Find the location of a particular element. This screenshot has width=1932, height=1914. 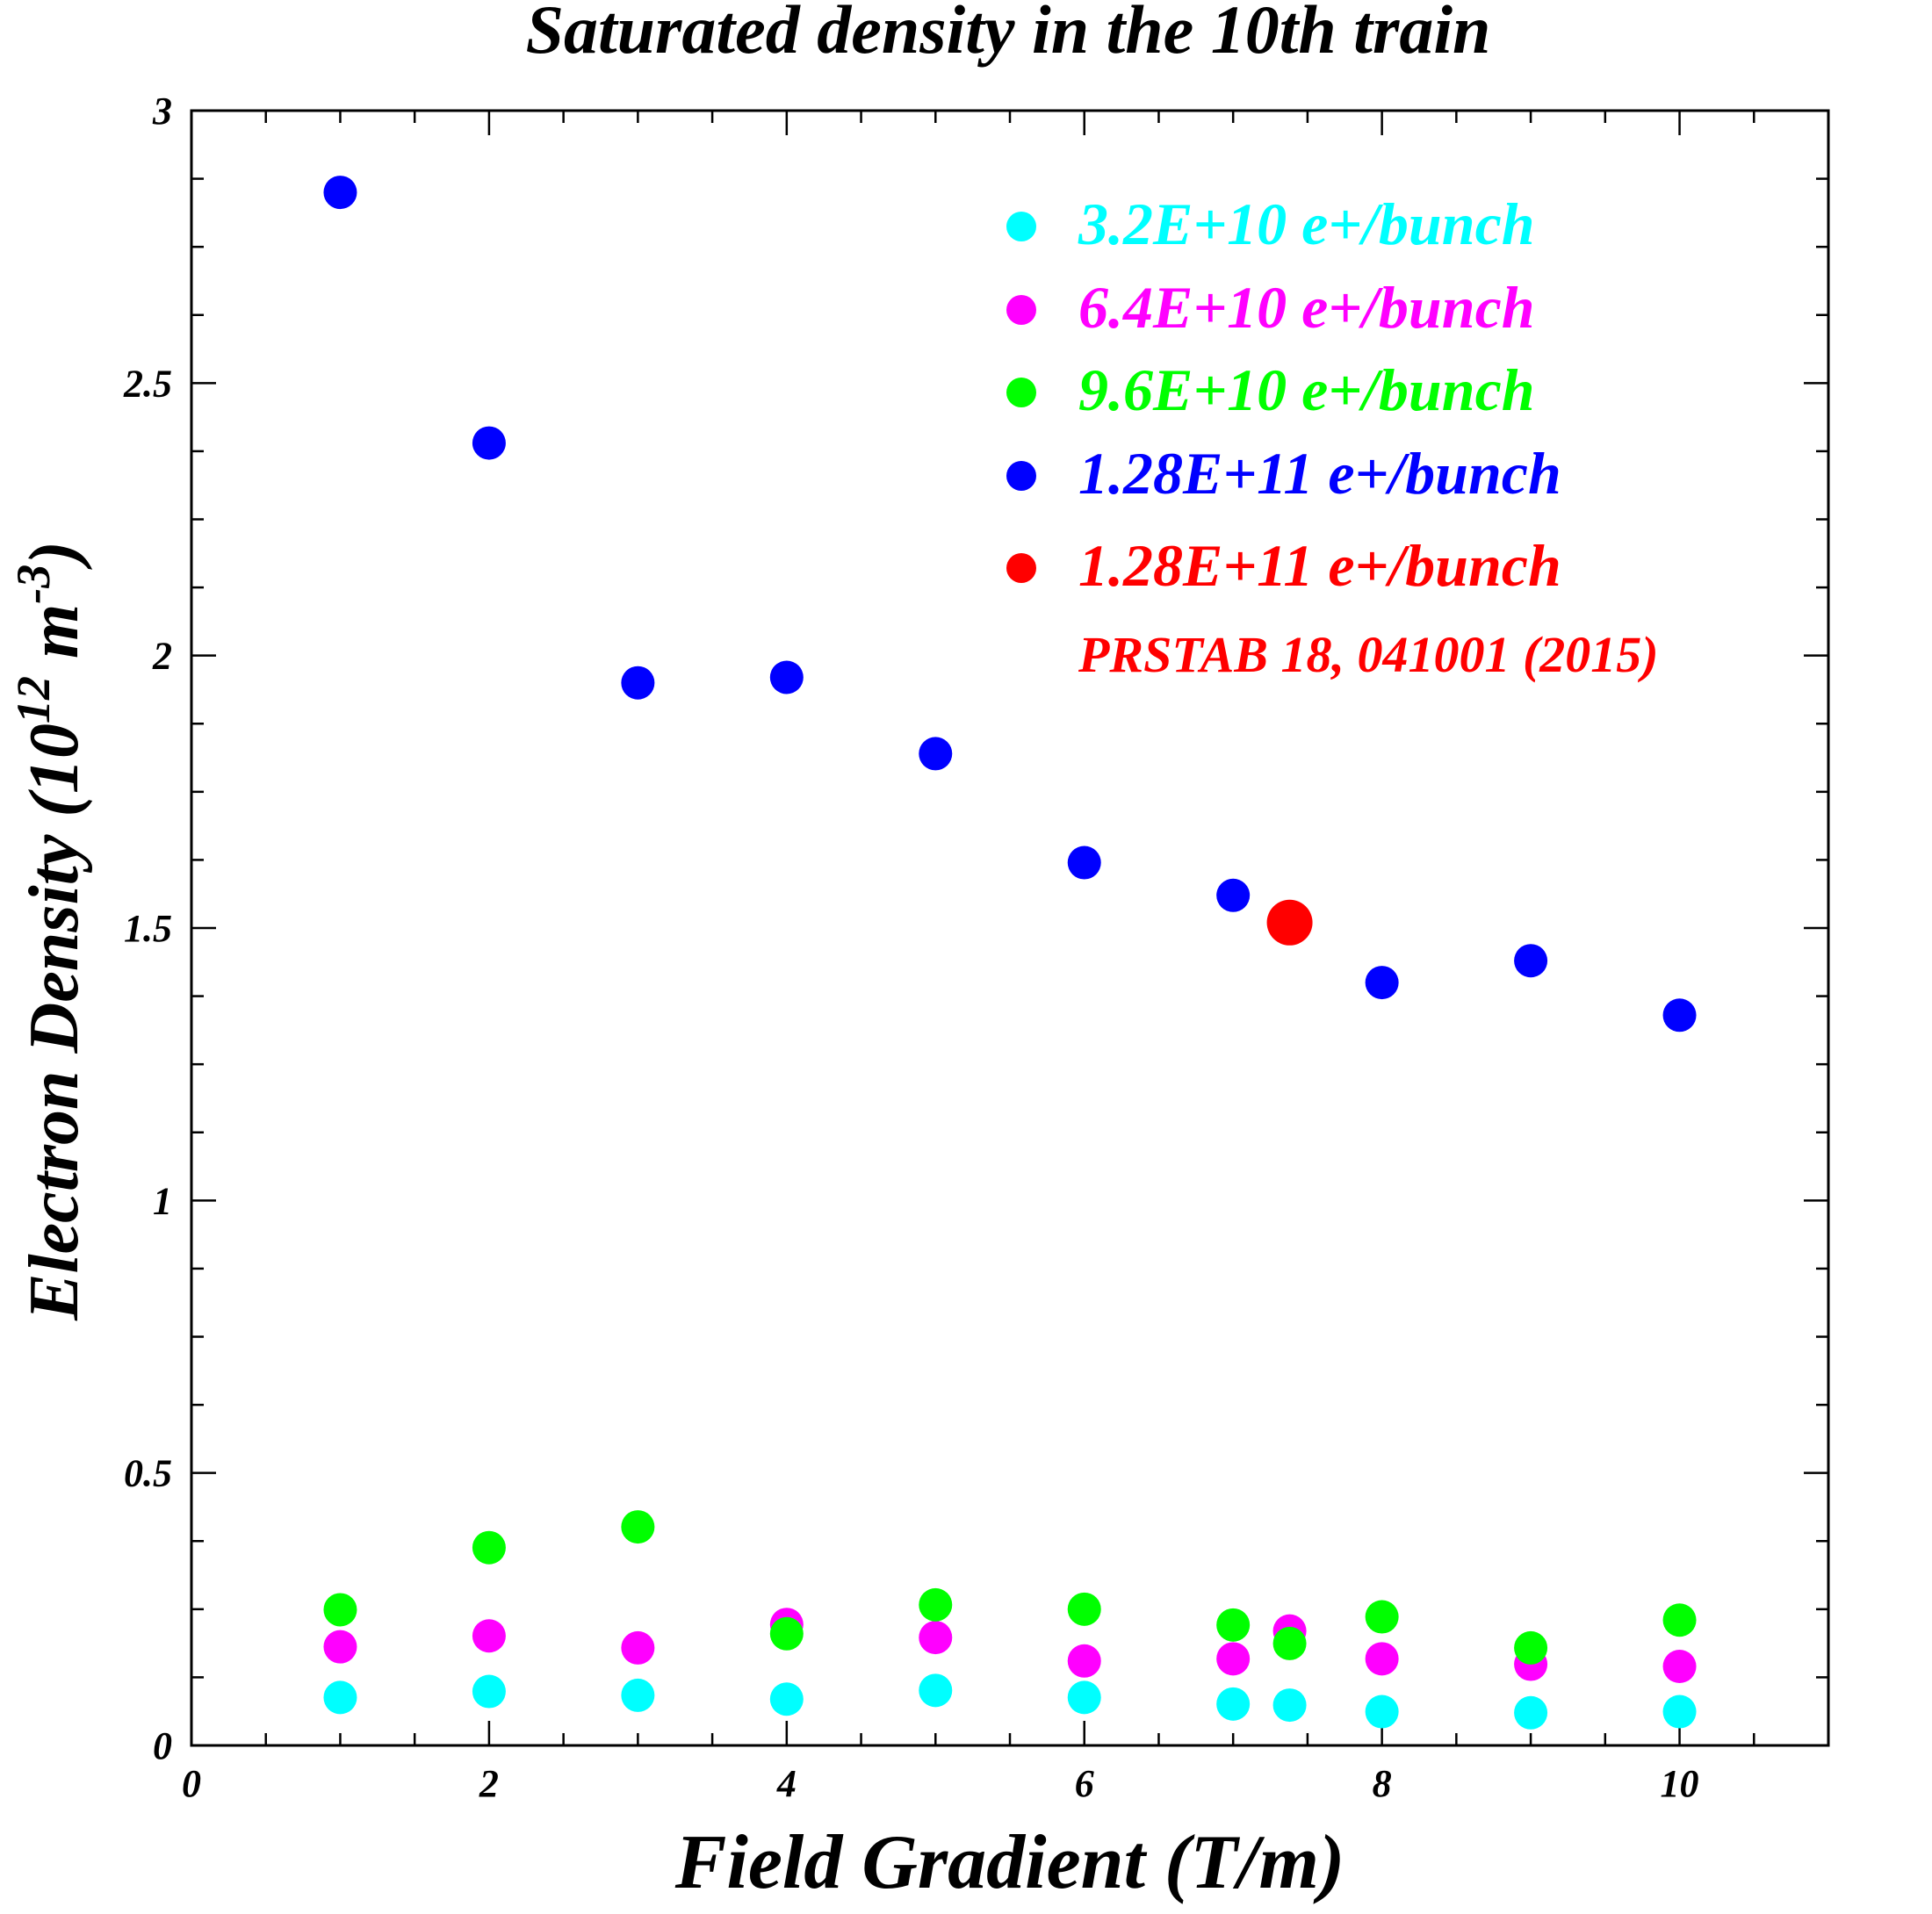

y-tick-label: 2 is located at coordinates (162, 656).